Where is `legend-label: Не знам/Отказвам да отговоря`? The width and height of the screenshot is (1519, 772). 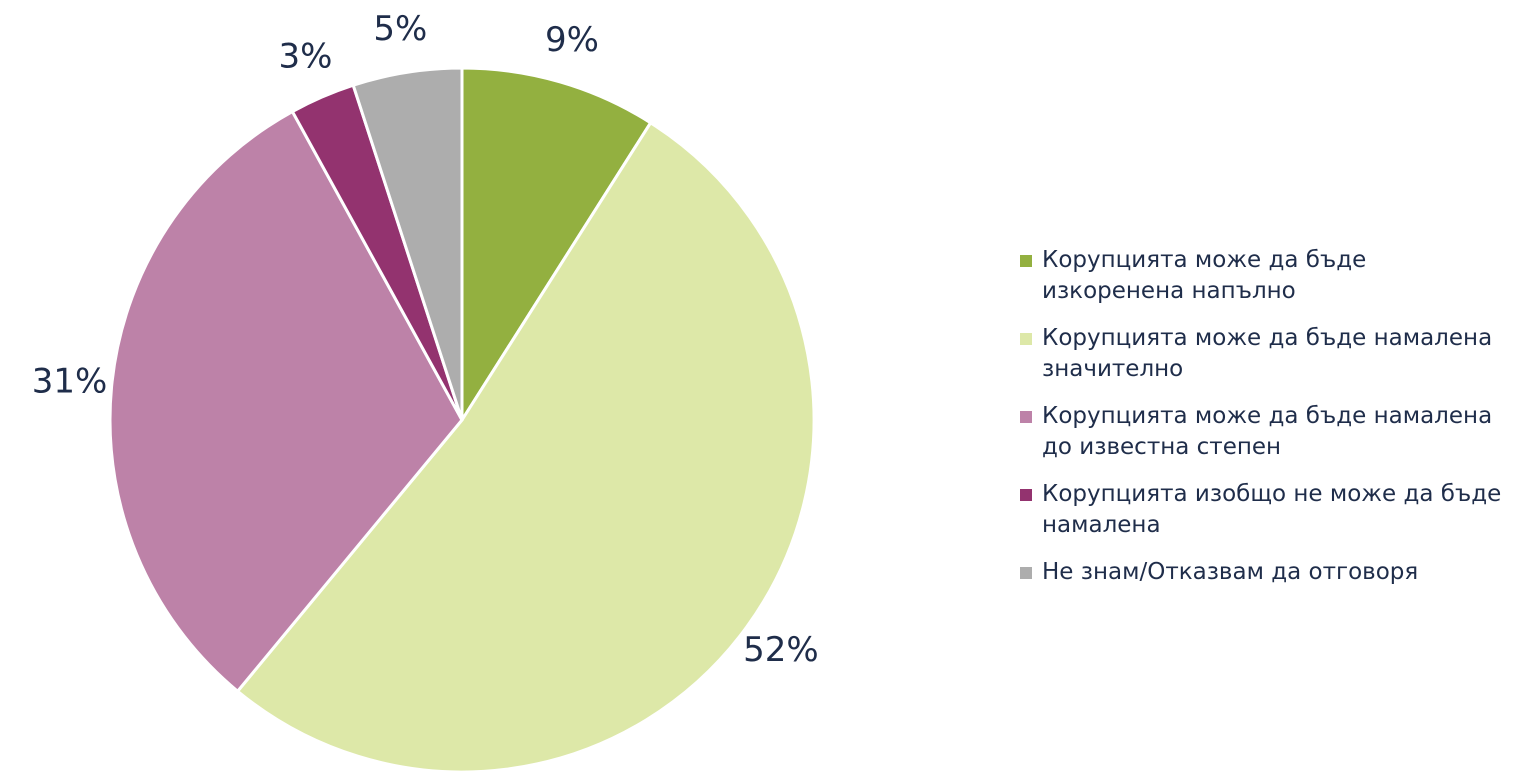 legend-label: Не знам/Отказвам да отговоря is located at coordinates (1230, 572).